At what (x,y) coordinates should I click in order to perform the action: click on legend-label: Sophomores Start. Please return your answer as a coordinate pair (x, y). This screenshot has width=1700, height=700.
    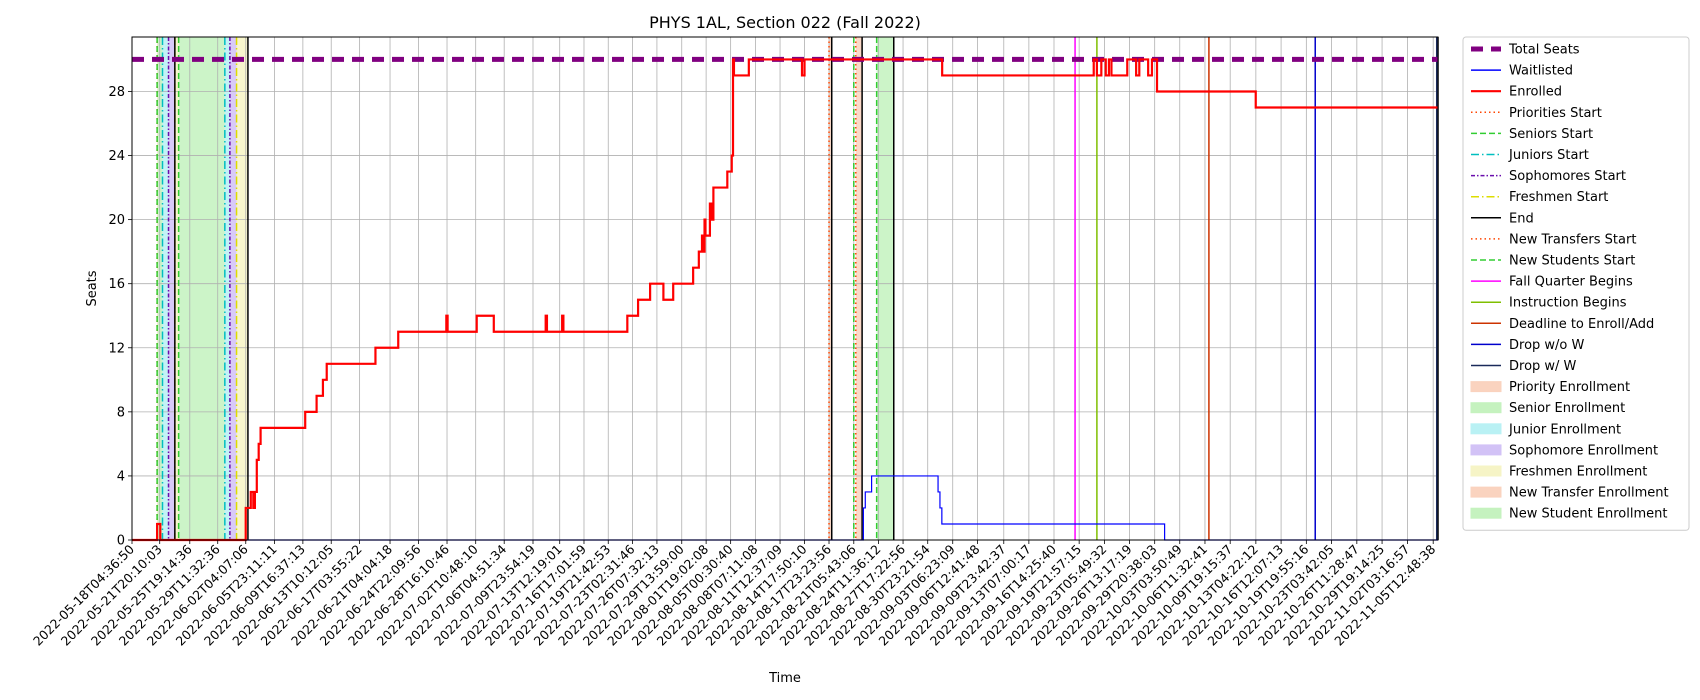
    Looking at the image, I should click on (1567, 176).